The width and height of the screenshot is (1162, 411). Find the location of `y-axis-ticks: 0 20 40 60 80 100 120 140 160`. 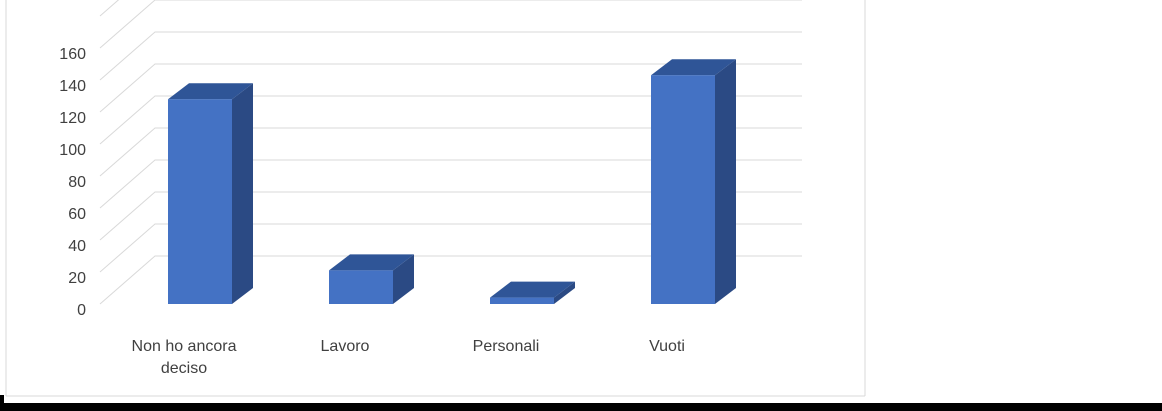

y-axis-ticks: 0 20 40 60 80 100 120 140 160 is located at coordinates (72, 182).